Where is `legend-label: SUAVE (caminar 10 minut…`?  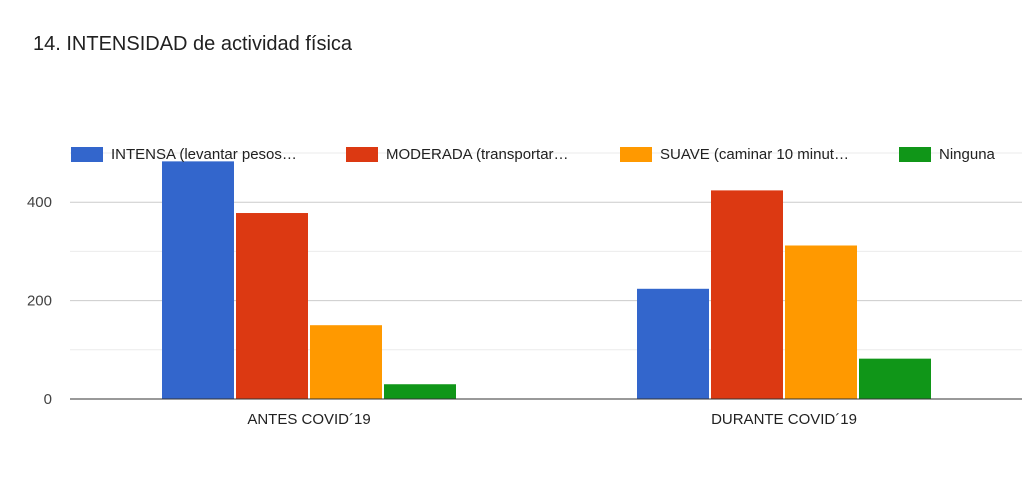
legend-label: SUAVE (caminar 10 minut… is located at coordinates (754, 154).